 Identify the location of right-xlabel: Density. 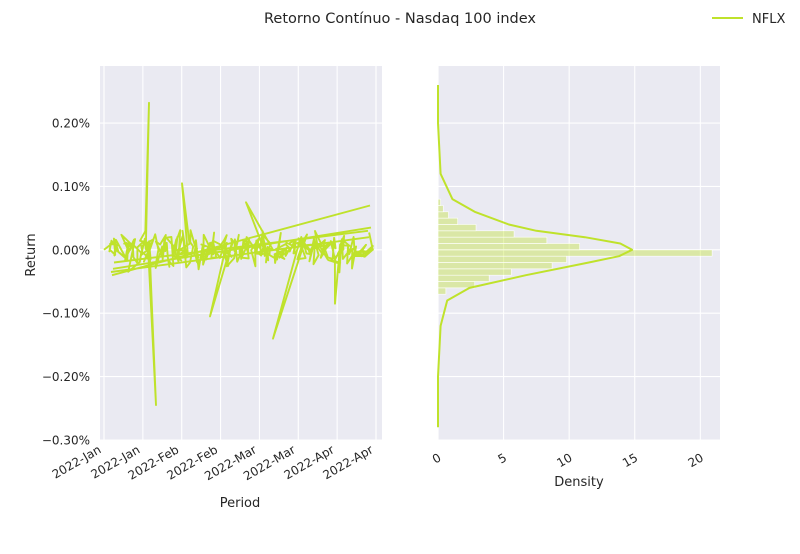
(579, 482).